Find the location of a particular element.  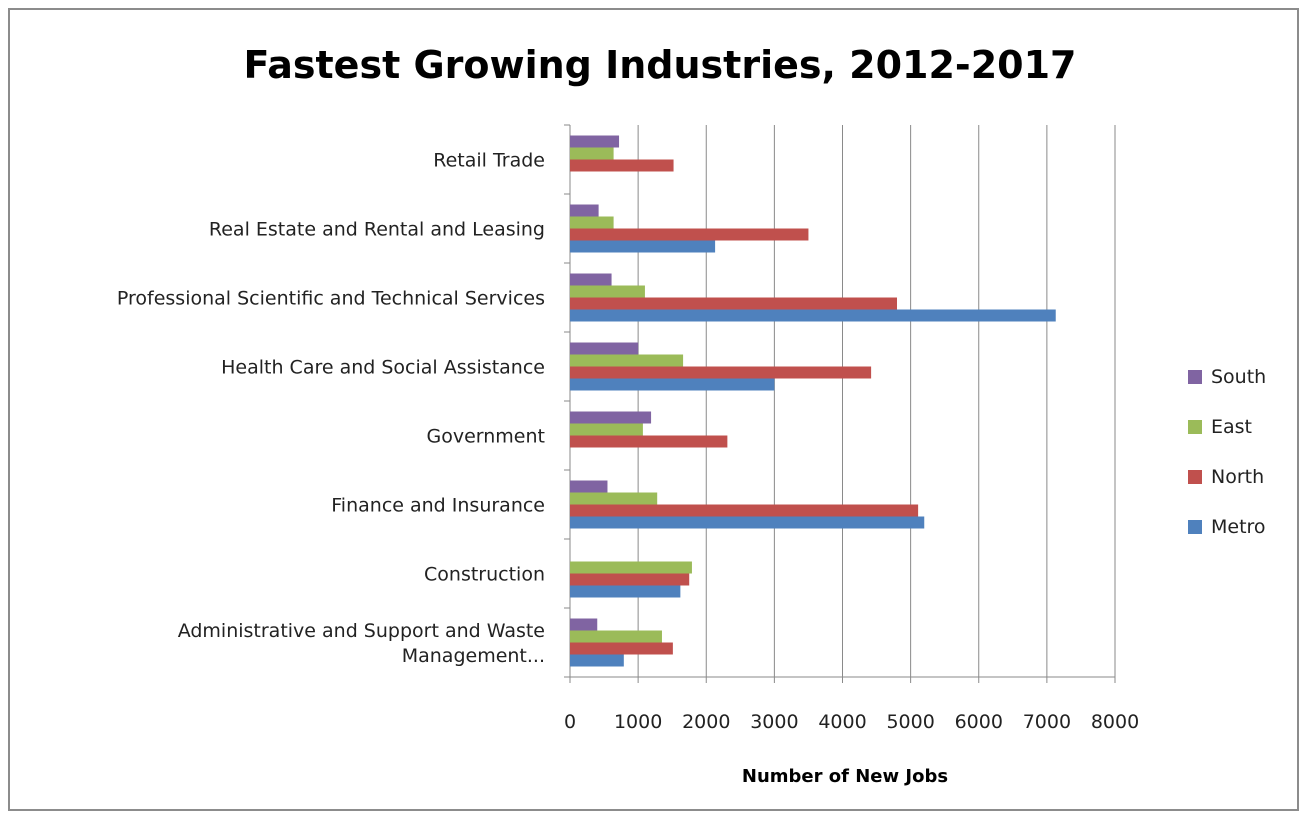

legend-label-north: North is located at coordinates (1237, 477).